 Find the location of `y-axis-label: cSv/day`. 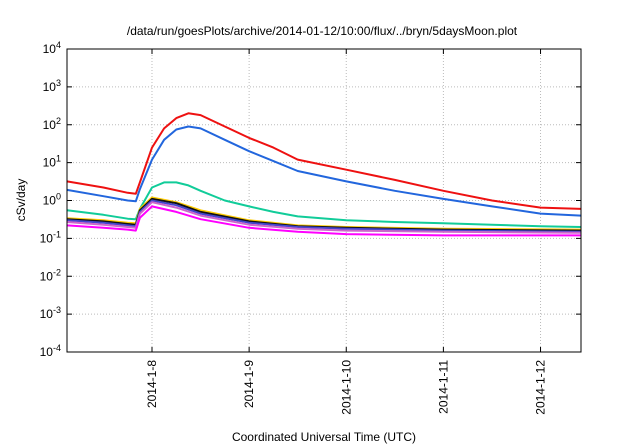

y-axis-label: cSv/day is located at coordinates (21, 200).